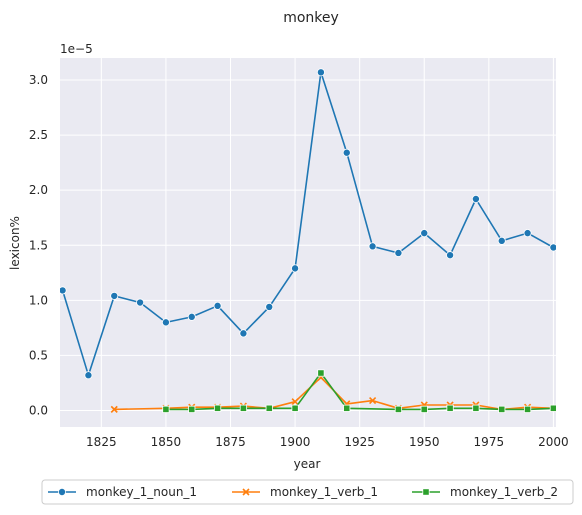  I want to click on y-axis-label: lexicon%, so click(15, 243).